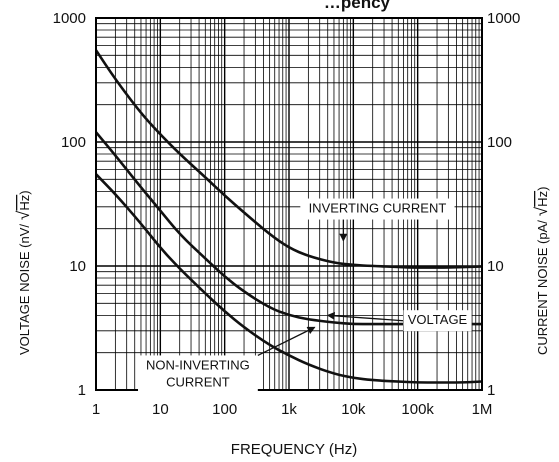 This screenshot has height=462, width=559. What do you see at coordinates (82, 390) in the screenshot?
I see `y-tick-label-left: 1` at bounding box center [82, 390].